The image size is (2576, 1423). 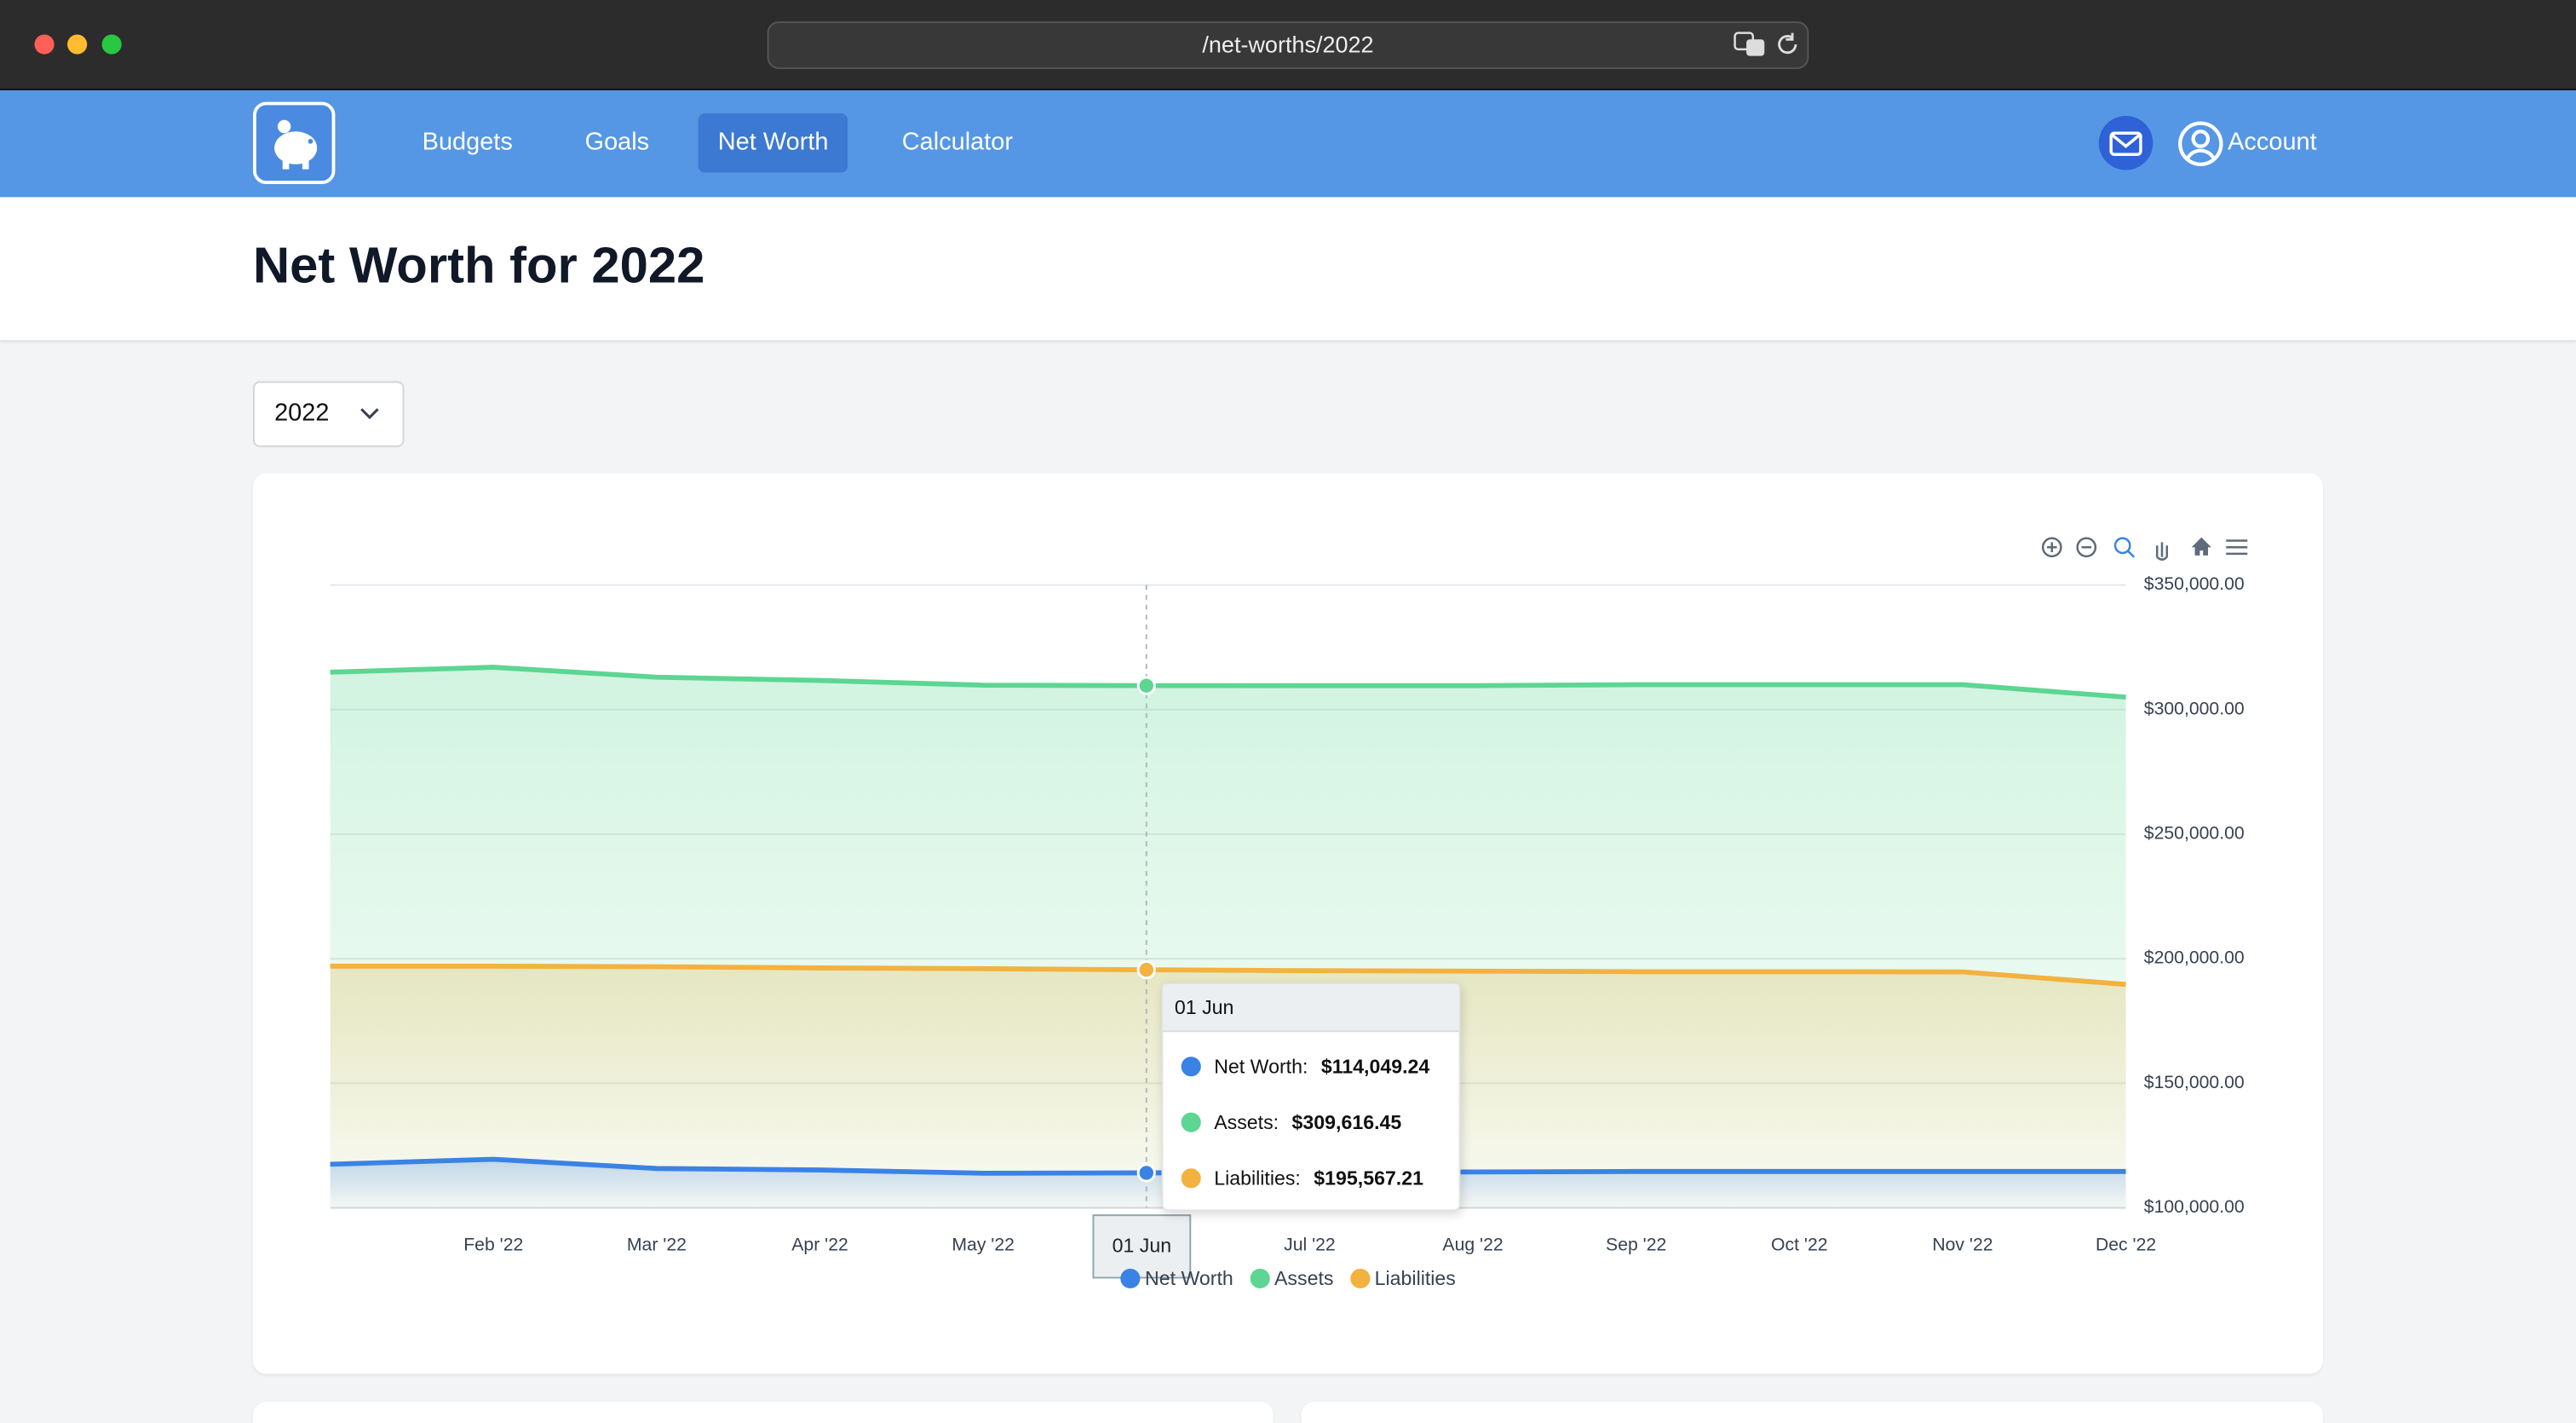 What do you see at coordinates (1258, 1178) in the screenshot?
I see `tooltip-label: Liabilities:` at bounding box center [1258, 1178].